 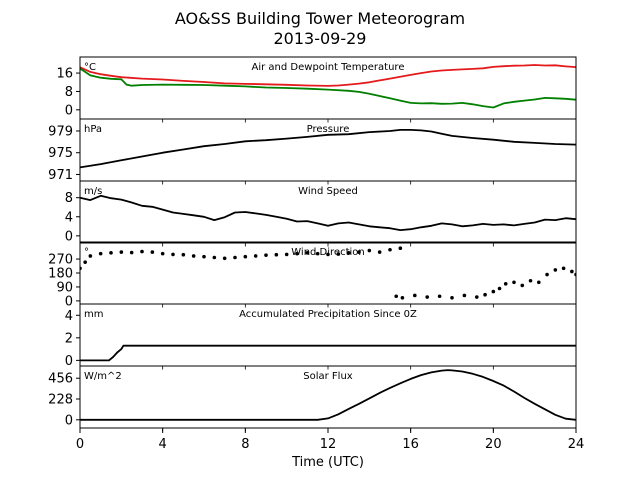 I want to click on x-axis-tick-label: 16, so click(x=410, y=444).